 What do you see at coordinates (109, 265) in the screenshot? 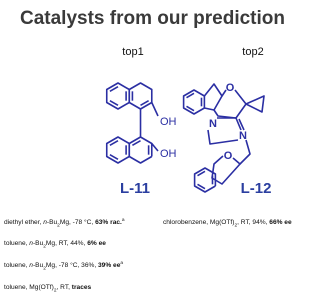
I see `text-segment: 39% ee` at bounding box center [109, 265].